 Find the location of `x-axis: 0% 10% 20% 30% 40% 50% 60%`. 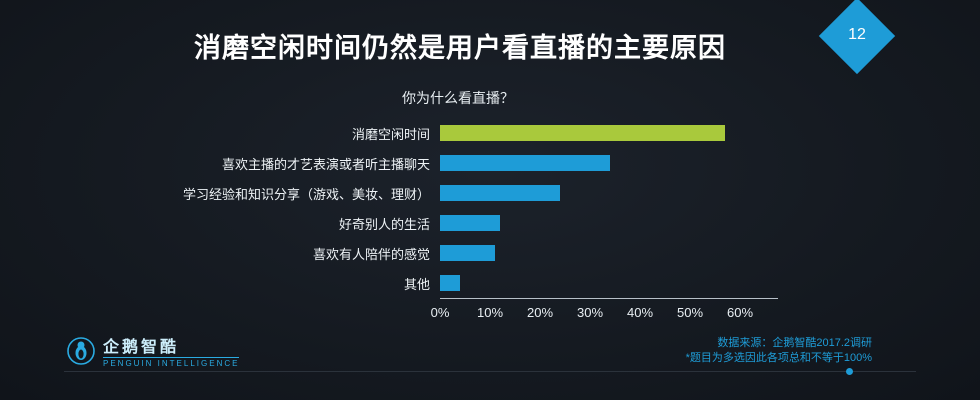

x-axis: 0% 10% 20% 30% 40% 50% 60% is located at coordinates (608, 309).